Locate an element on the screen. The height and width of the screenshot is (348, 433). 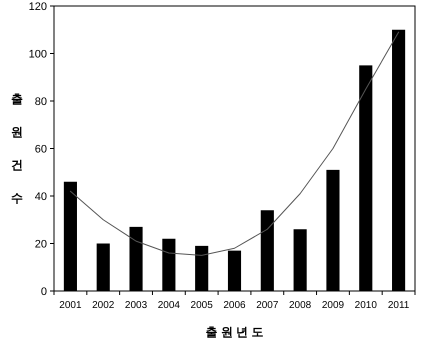
y-tick-label: 40 is located at coordinates (40, 197).